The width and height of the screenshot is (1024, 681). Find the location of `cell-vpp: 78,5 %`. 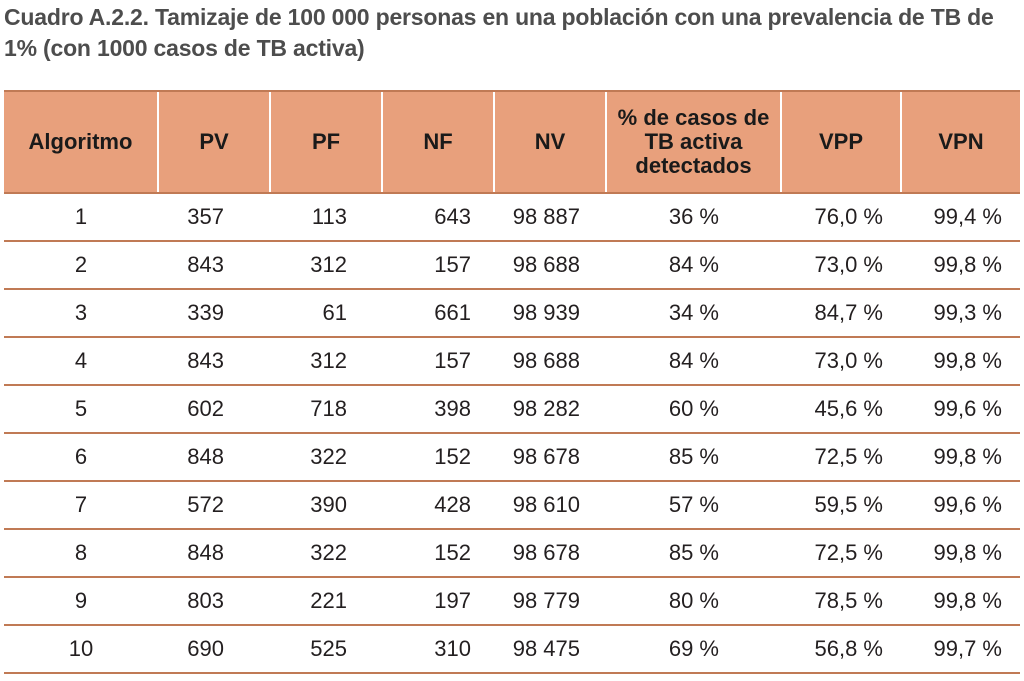

cell-vpp: 78,5 % is located at coordinates (841, 601).